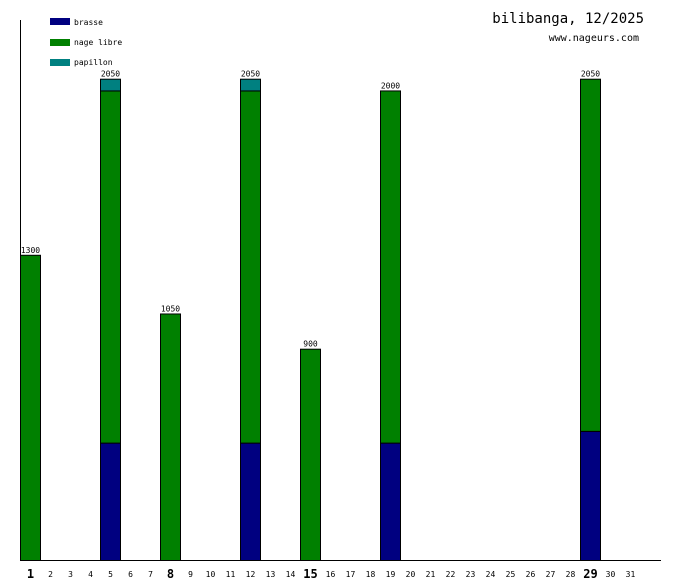 Image resolution: width=680 pixels, height=580 pixels. I want to click on legend-label-papillon: papillon, so click(93, 62).